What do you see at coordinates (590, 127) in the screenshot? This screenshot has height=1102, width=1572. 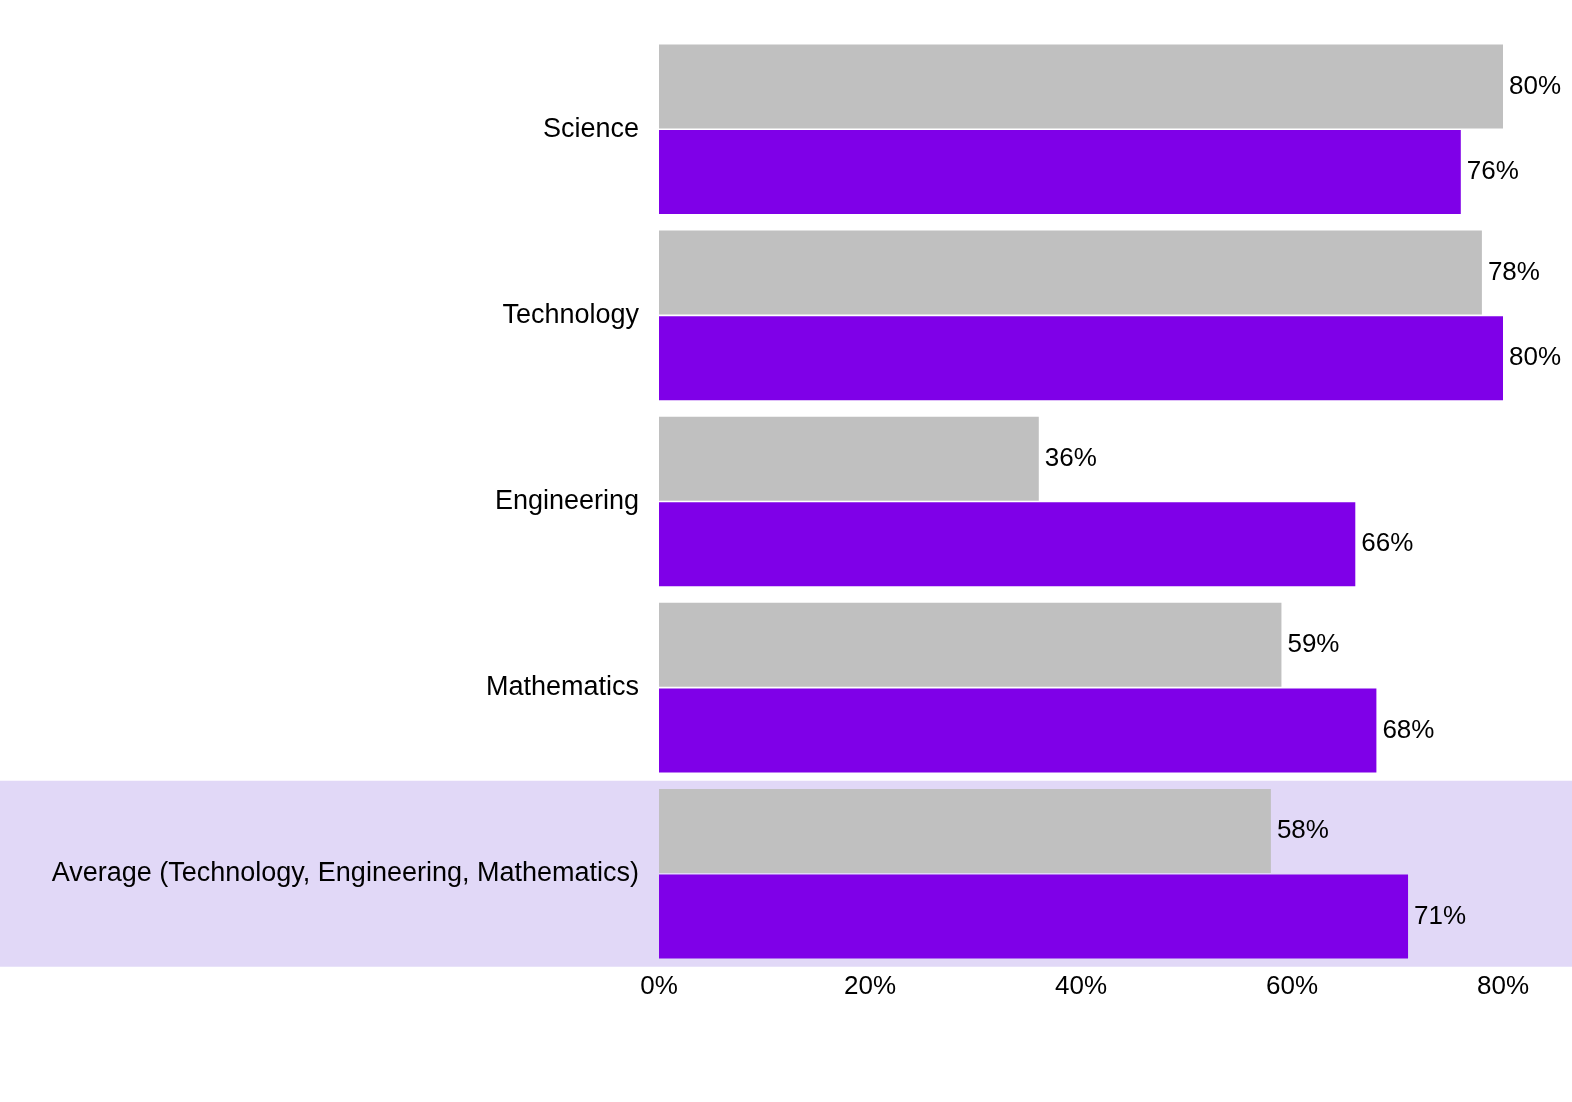 I see `y-tick-label: Science` at bounding box center [590, 127].